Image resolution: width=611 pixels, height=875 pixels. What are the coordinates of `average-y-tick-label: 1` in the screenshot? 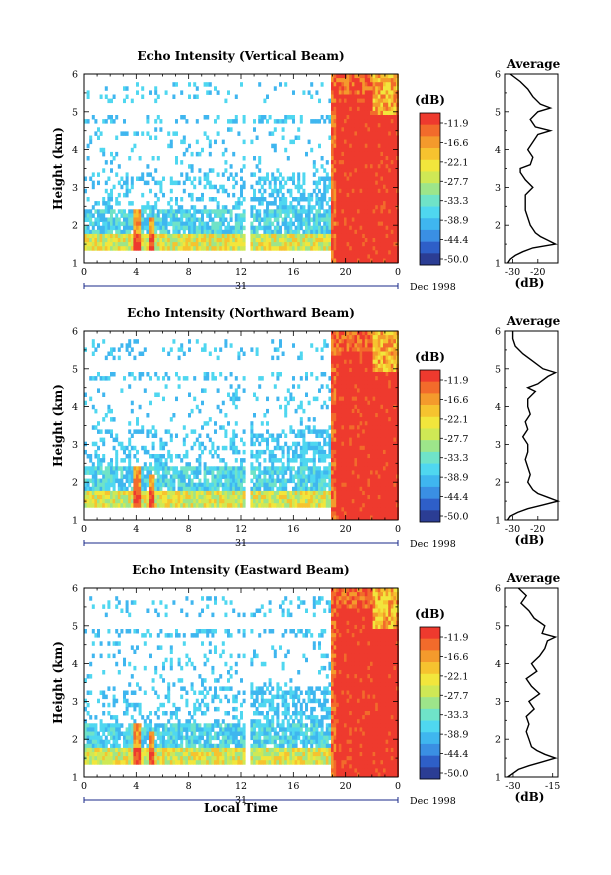 It's located at (498, 264).